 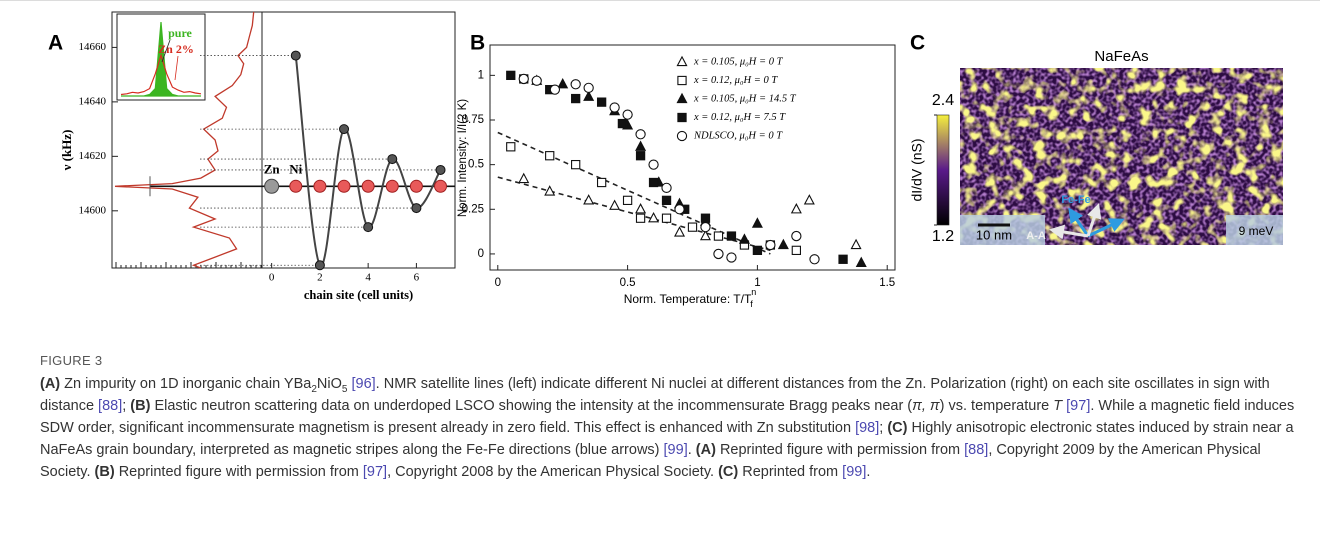 What do you see at coordinates (691, 450) in the screenshot?
I see `caption-text: .` at bounding box center [691, 450].